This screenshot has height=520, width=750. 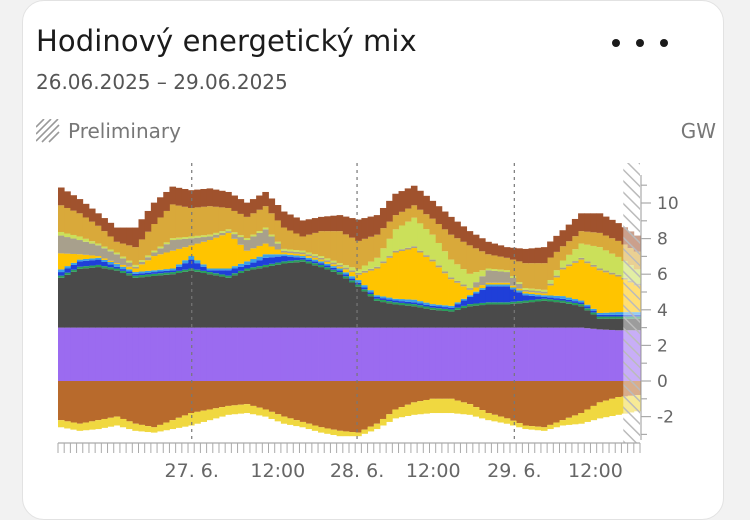 What do you see at coordinates (631, 303) in the screenshot?
I see `preliminary-overlay` at bounding box center [631, 303].